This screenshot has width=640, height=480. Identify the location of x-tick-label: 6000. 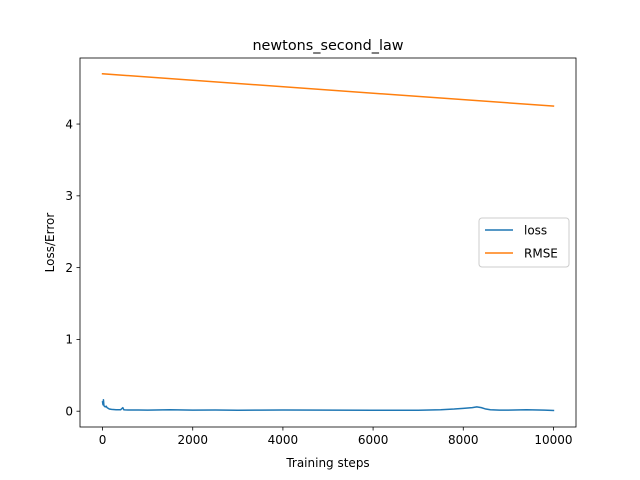
(373, 440).